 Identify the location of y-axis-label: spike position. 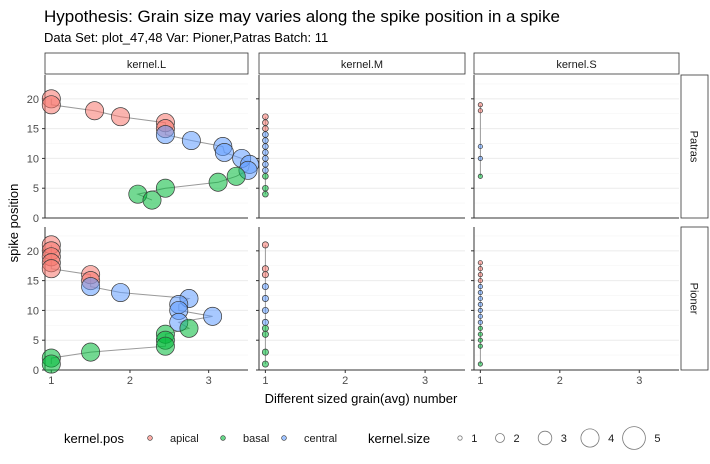
(13, 223).